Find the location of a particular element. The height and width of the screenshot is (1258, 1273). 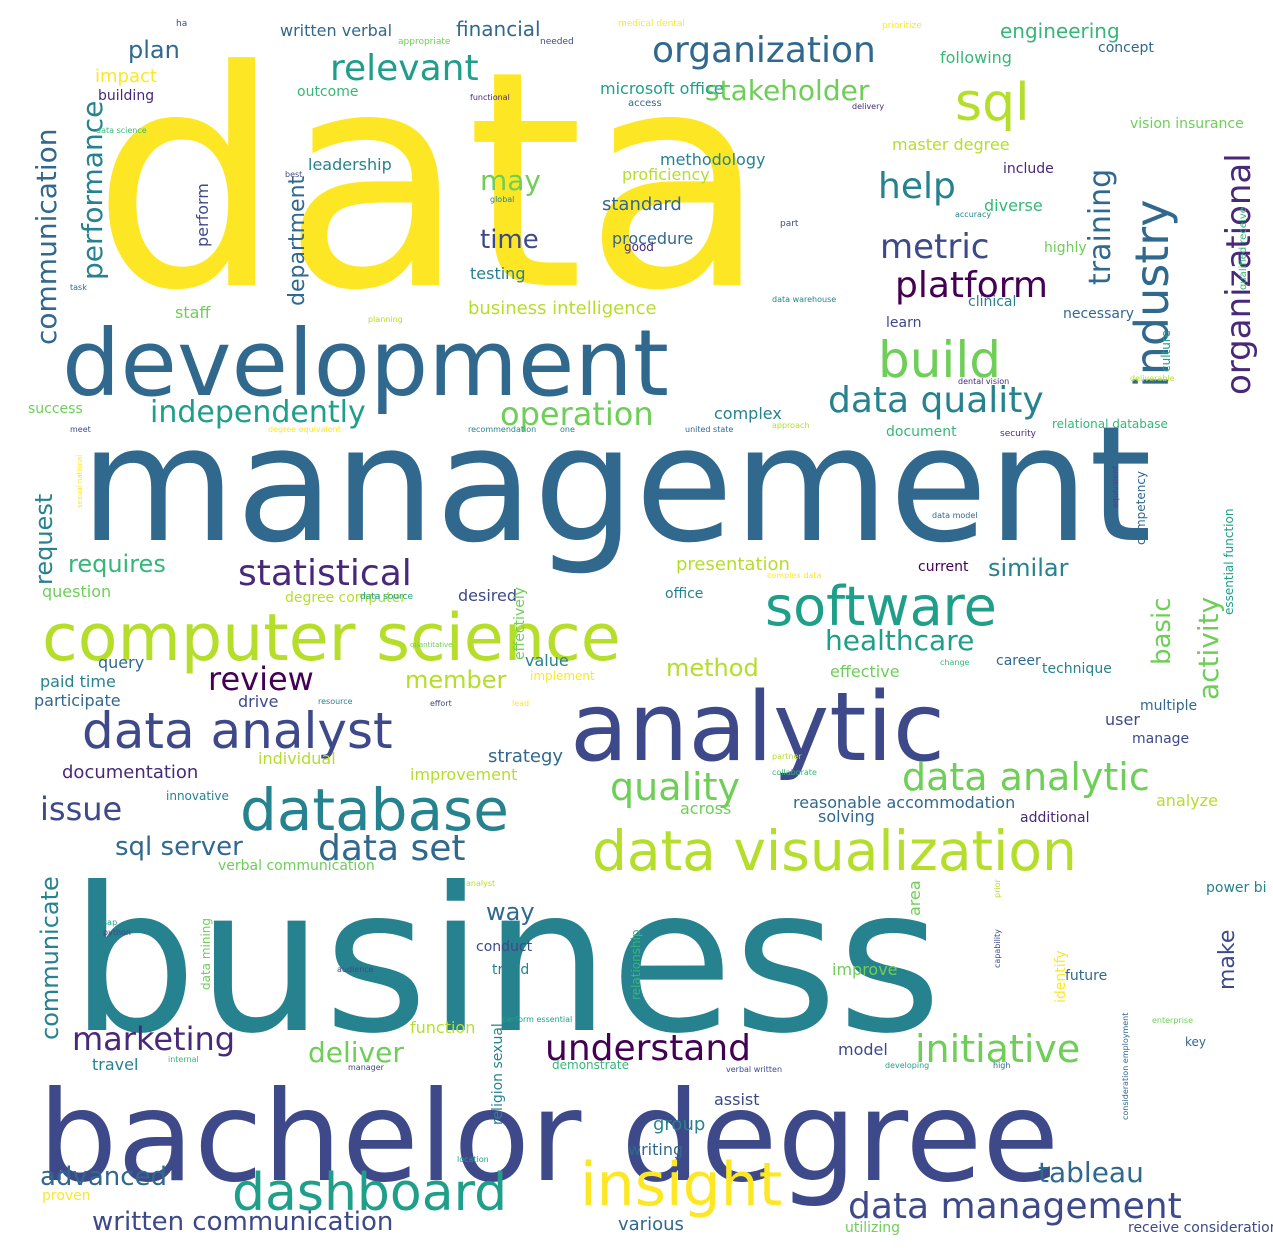

word-standard: standard is located at coordinates (642, 204).